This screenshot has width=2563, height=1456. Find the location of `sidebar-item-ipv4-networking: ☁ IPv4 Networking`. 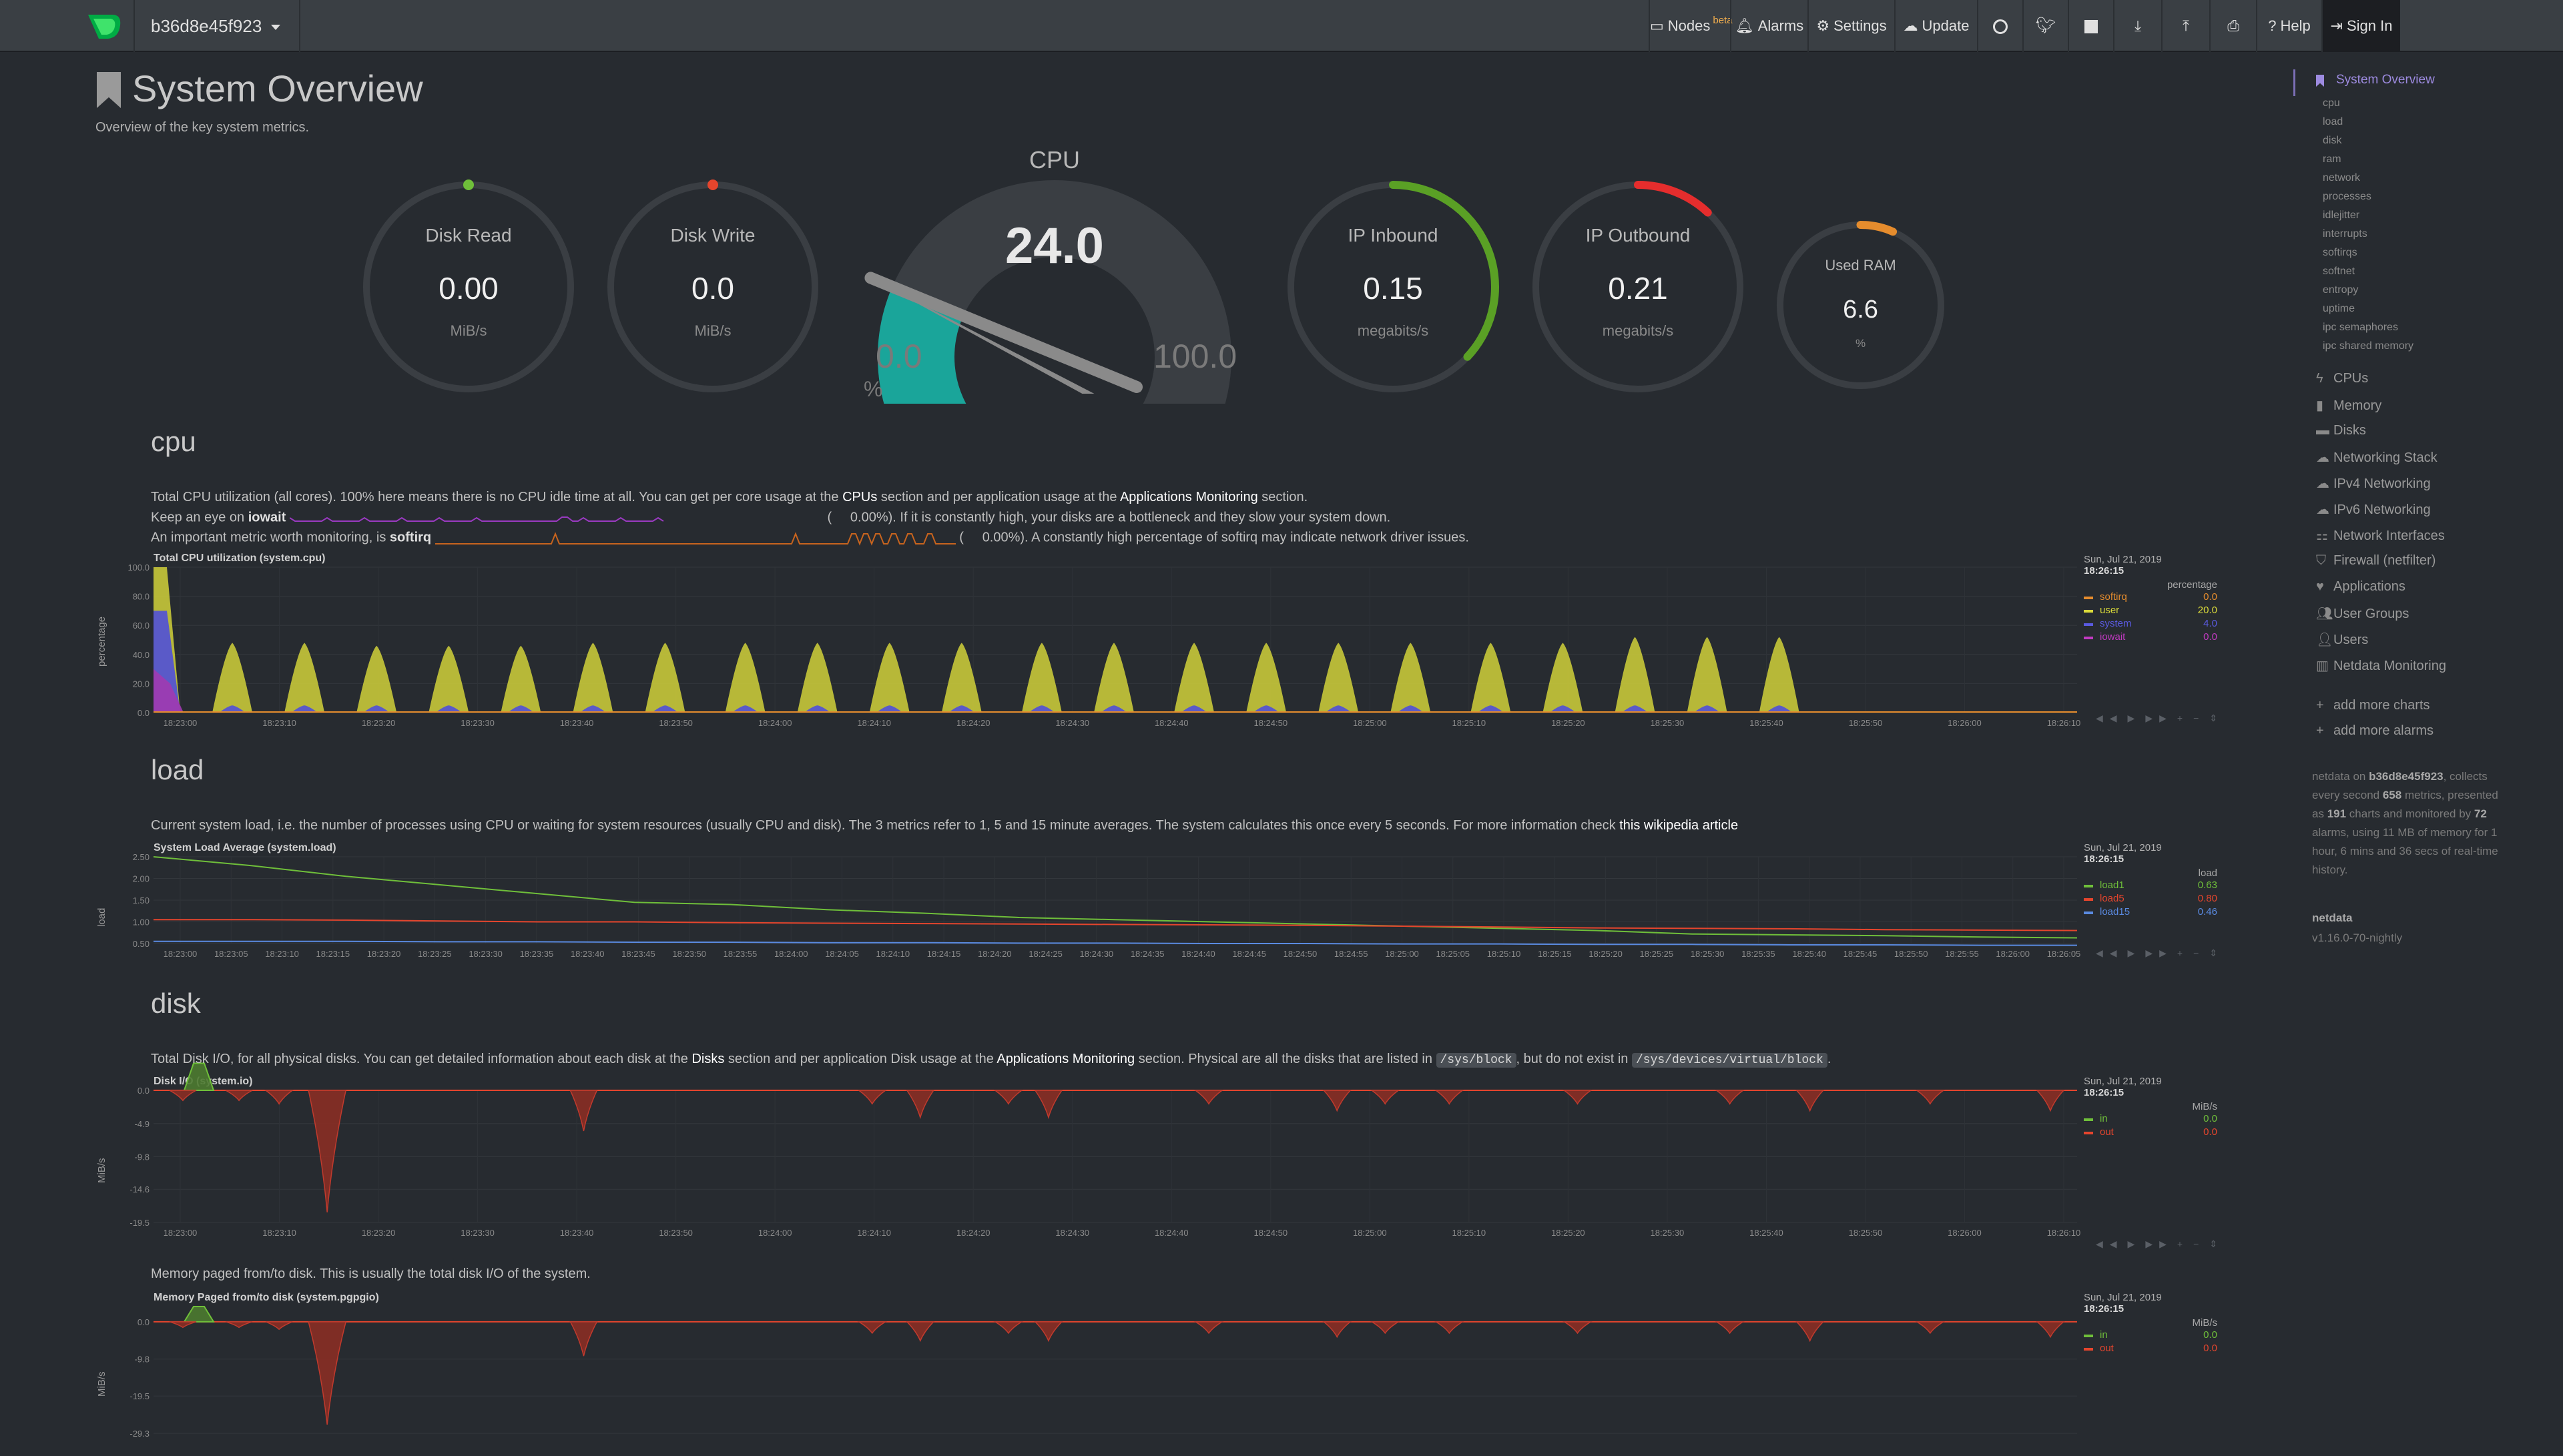

sidebar-item-ipv4-networking: ☁ IPv4 Networking is located at coordinates (2373, 483).